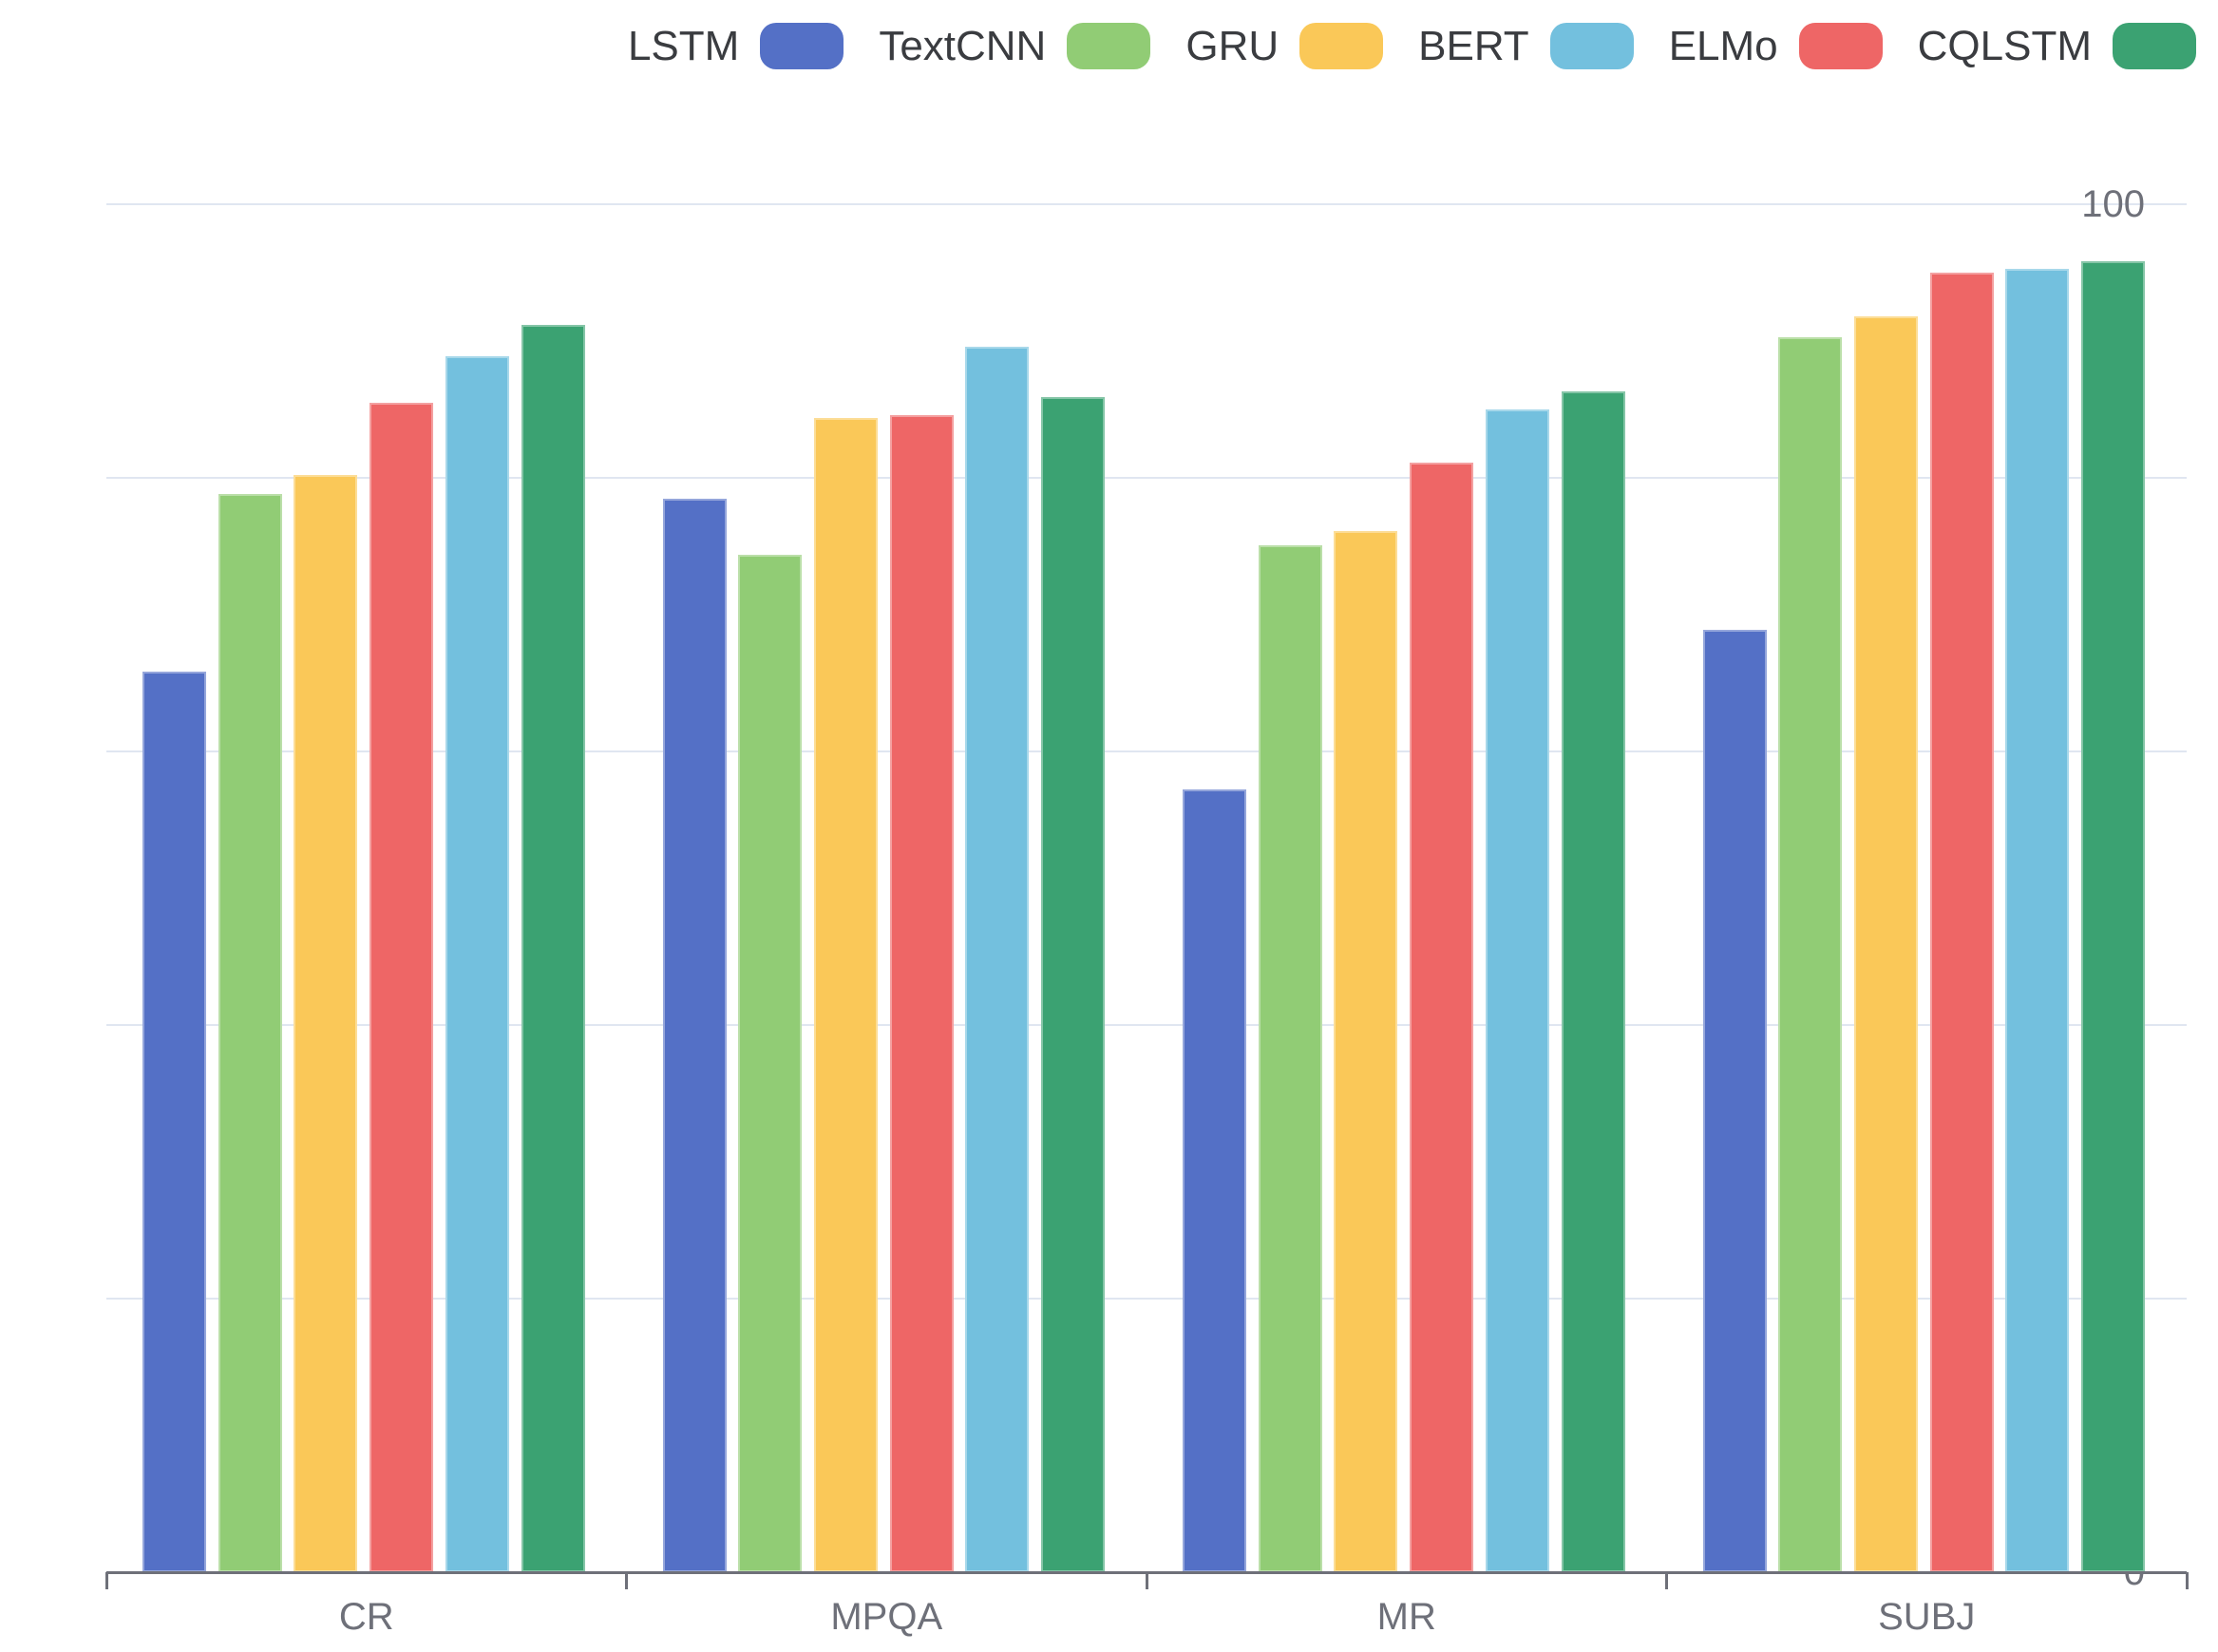 The image size is (2218, 1652). Describe the element at coordinates (2004, 46) in the screenshot. I see `legend-label-CQLSTM: CQLSTM` at that location.